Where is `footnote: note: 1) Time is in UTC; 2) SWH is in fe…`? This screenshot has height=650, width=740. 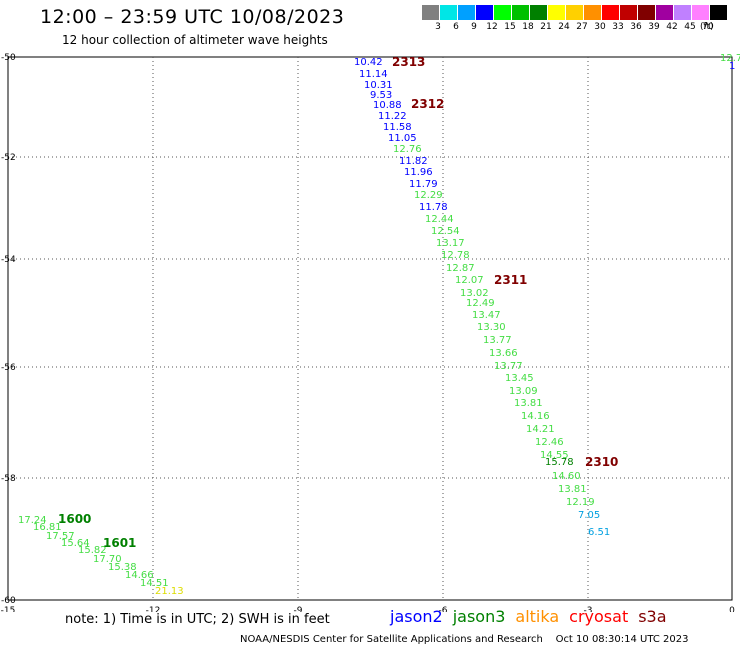 footnote: note: 1) Time is in UTC; 2) SWH is in fe… is located at coordinates (197, 619).